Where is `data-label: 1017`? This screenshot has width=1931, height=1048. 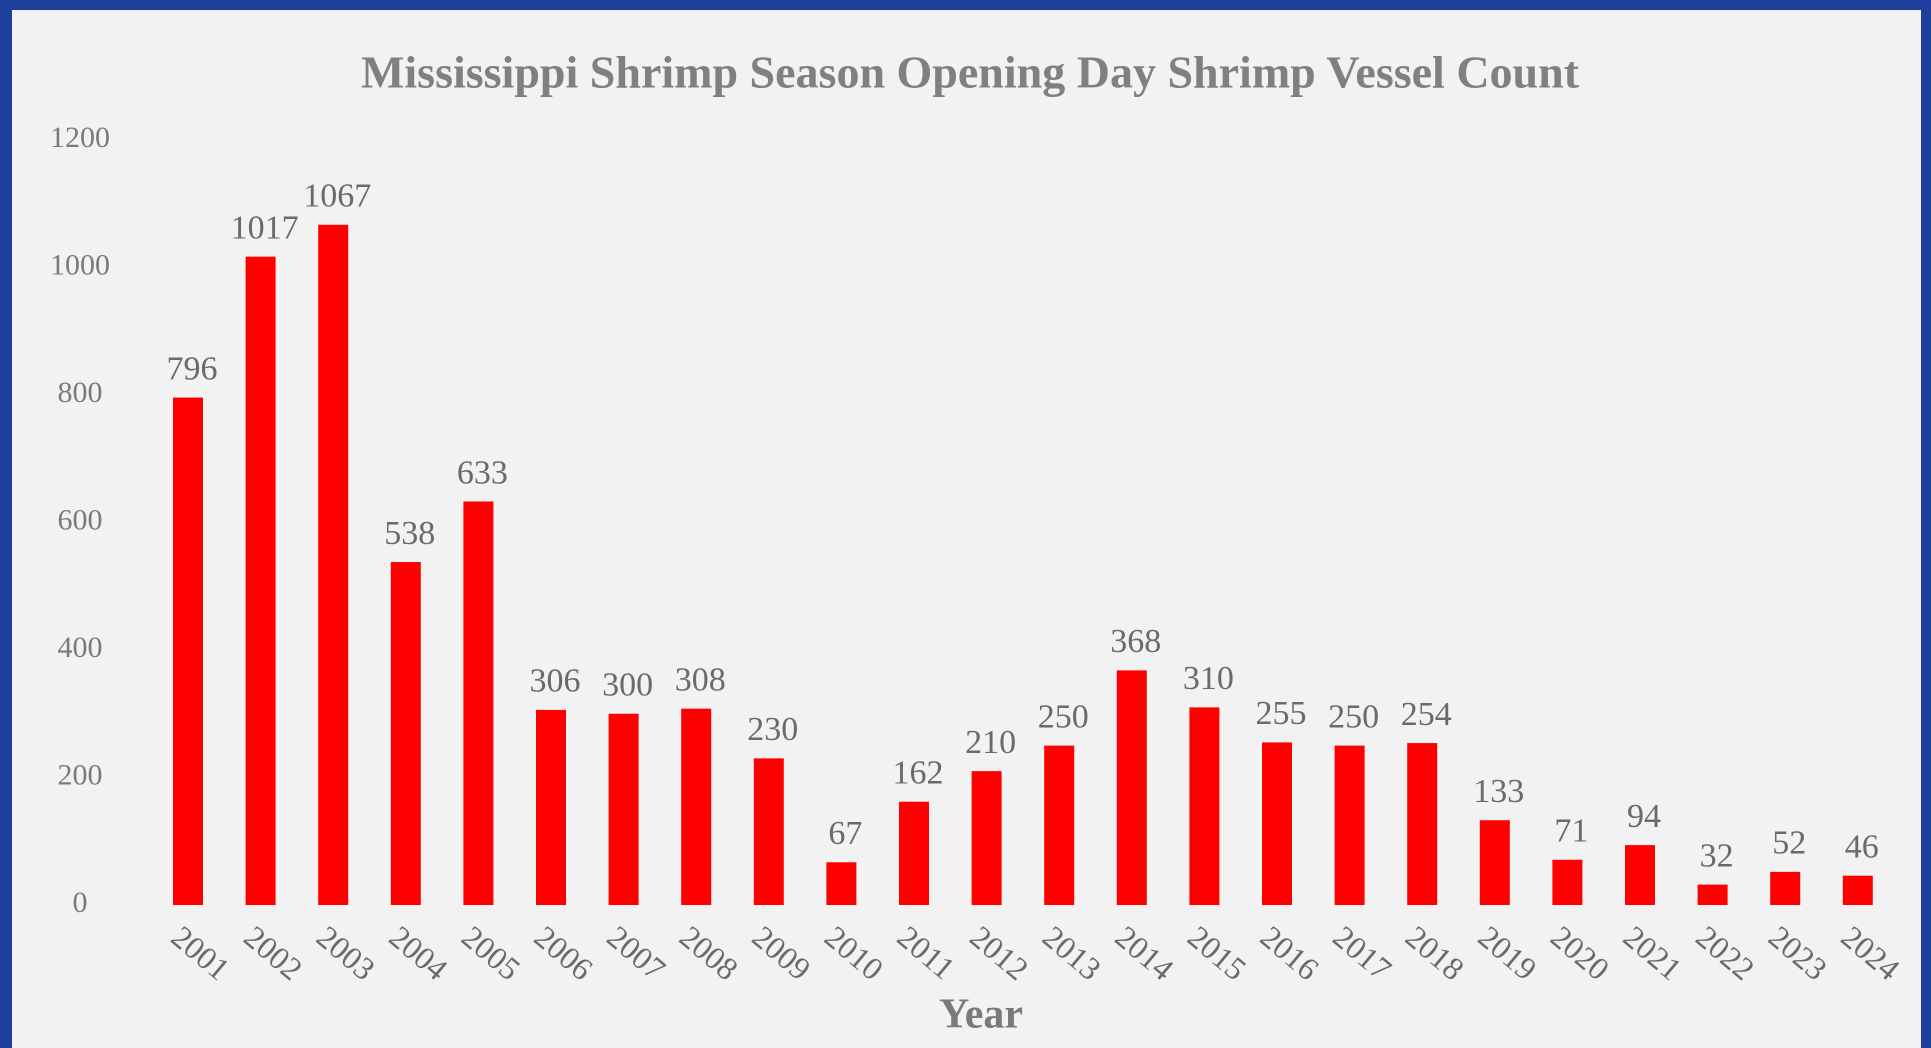
data-label: 1017 is located at coordinates (265, 227).